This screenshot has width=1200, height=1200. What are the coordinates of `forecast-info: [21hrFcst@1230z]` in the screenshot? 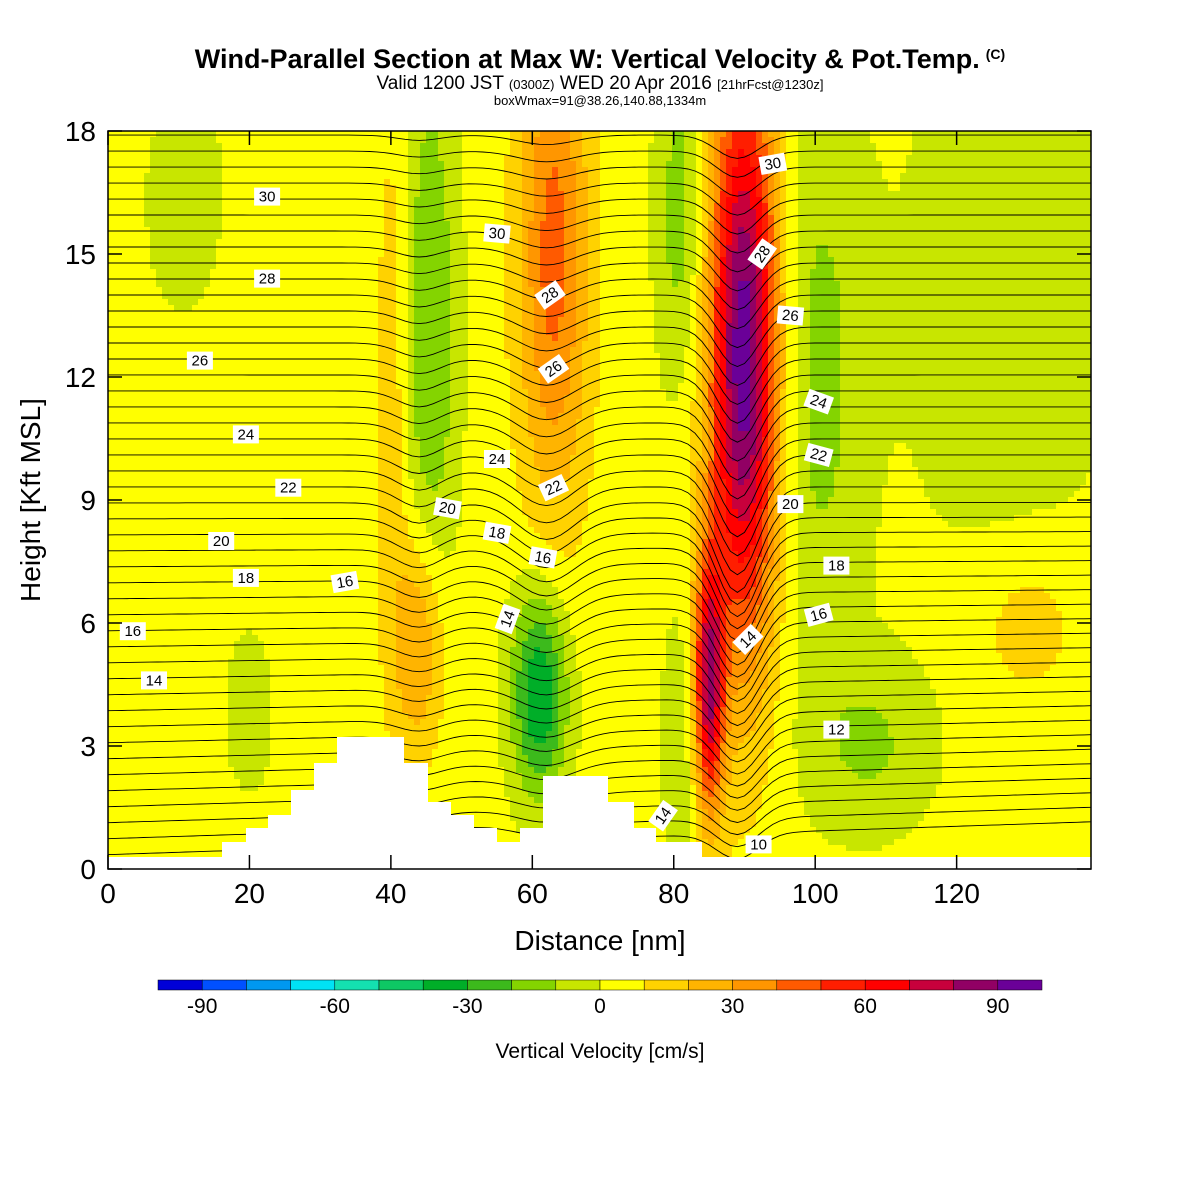 It's located at (770, 84).